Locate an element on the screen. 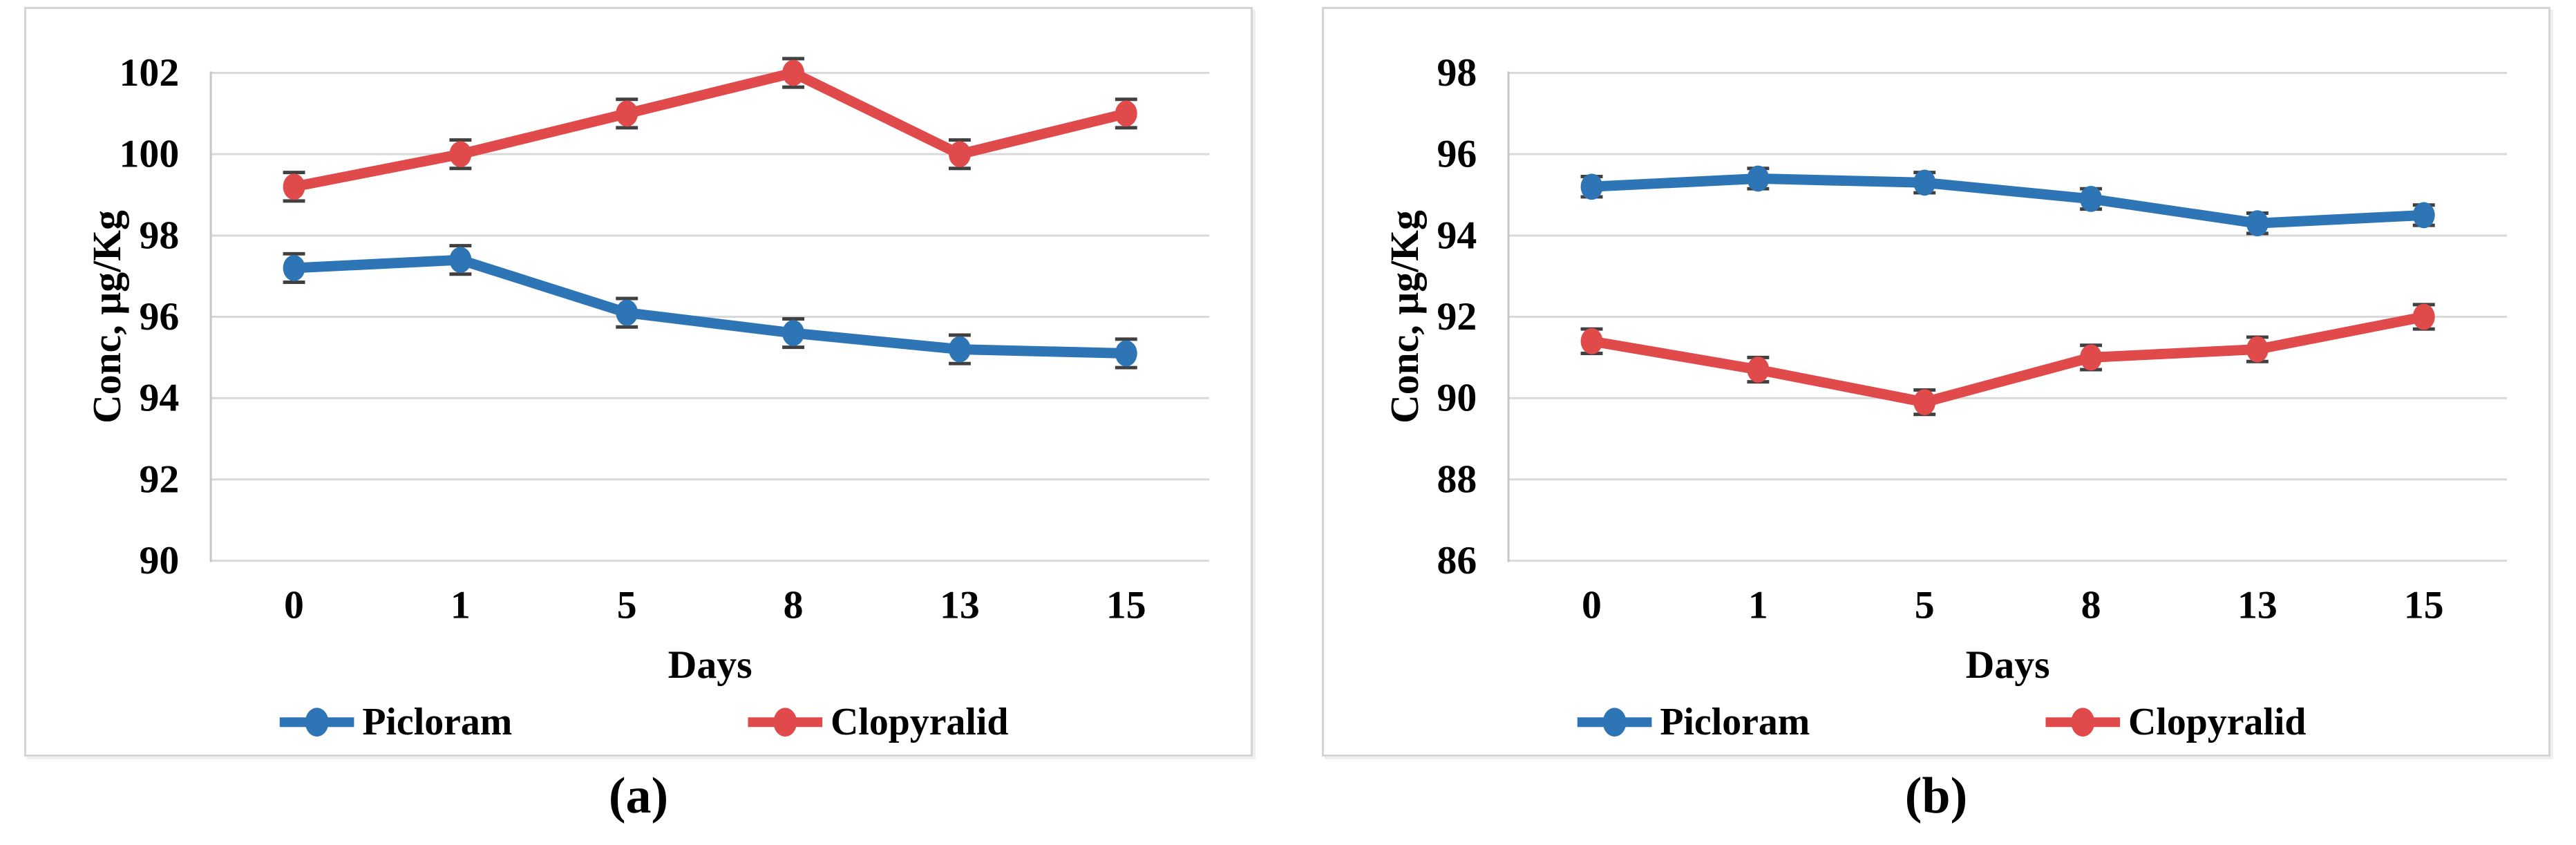 Image resolution: width=2576 pixels, height=845 pixels. y-tick-label: 102 is located at coordinates (150, 73).